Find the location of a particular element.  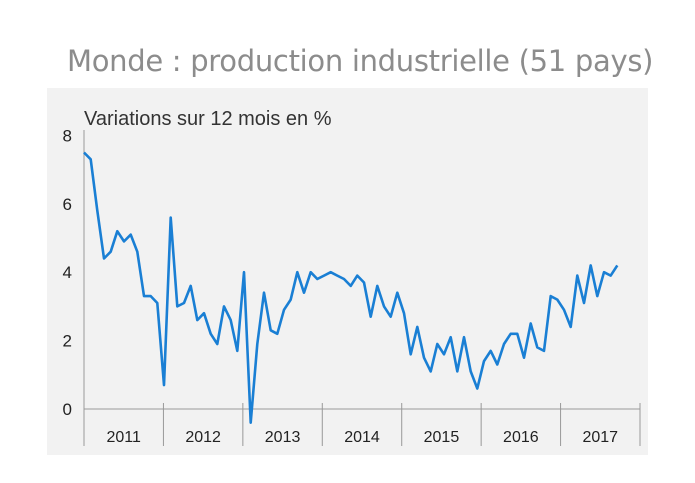

y-tick-label: 8 is located at coordinates (67, 135).